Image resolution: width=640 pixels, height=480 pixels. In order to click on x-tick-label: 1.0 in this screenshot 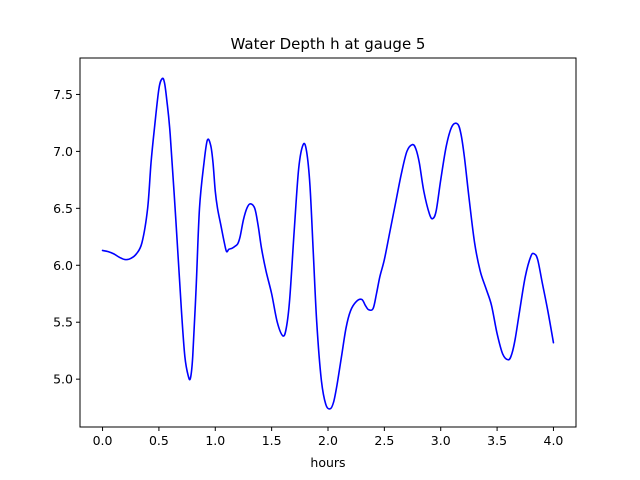, I will do `click(215, 440)`.